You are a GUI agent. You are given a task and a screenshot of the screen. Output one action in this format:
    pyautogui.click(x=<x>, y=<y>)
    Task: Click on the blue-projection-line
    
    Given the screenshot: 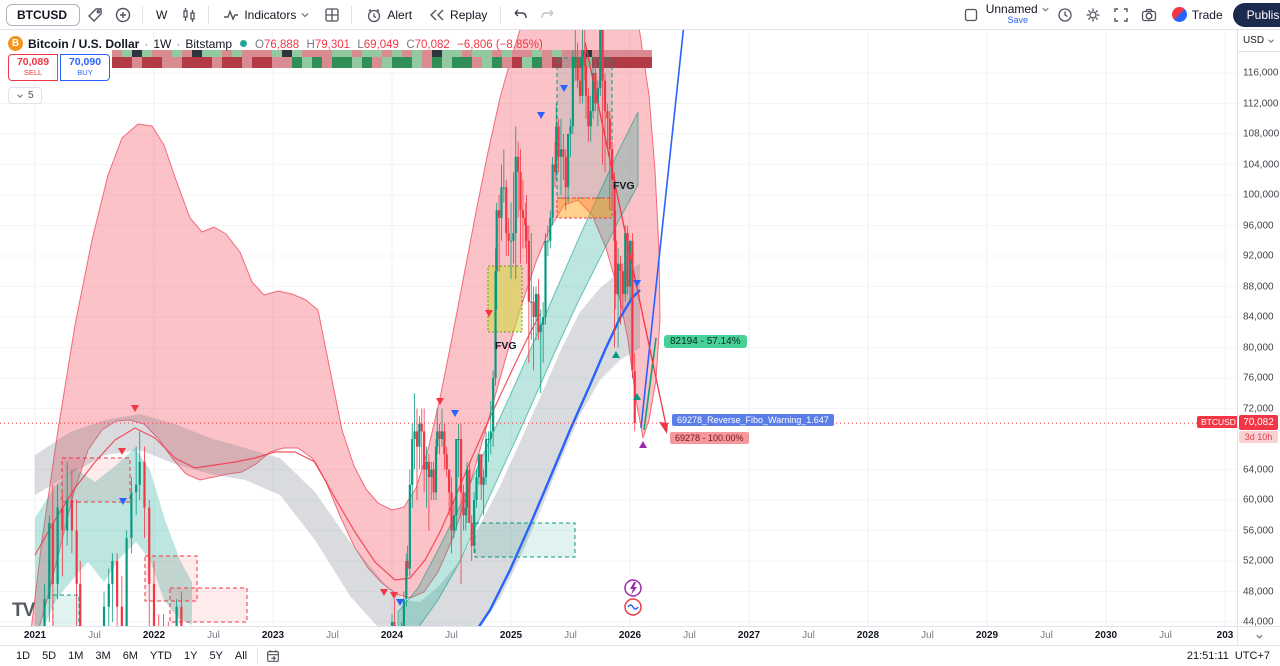 What is the action you would take?
    pyautogui.click(x=662, y=229)
    